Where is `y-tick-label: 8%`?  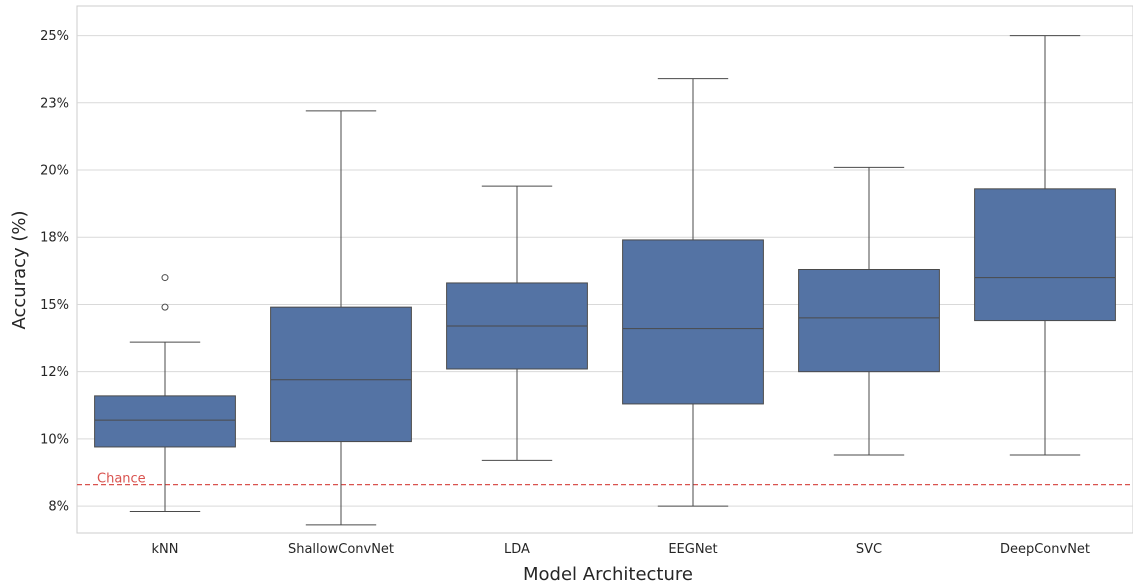 y-tick-label: 8% is located at coordinates (58, 507).